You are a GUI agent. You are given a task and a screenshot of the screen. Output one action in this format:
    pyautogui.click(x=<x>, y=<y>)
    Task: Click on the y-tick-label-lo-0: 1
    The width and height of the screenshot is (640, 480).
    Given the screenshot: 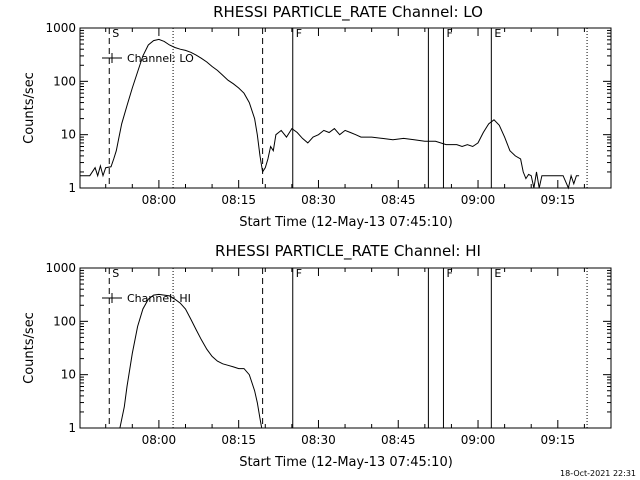 What is the action you would take?
    pyautogui.click(x=72, y=188)
    